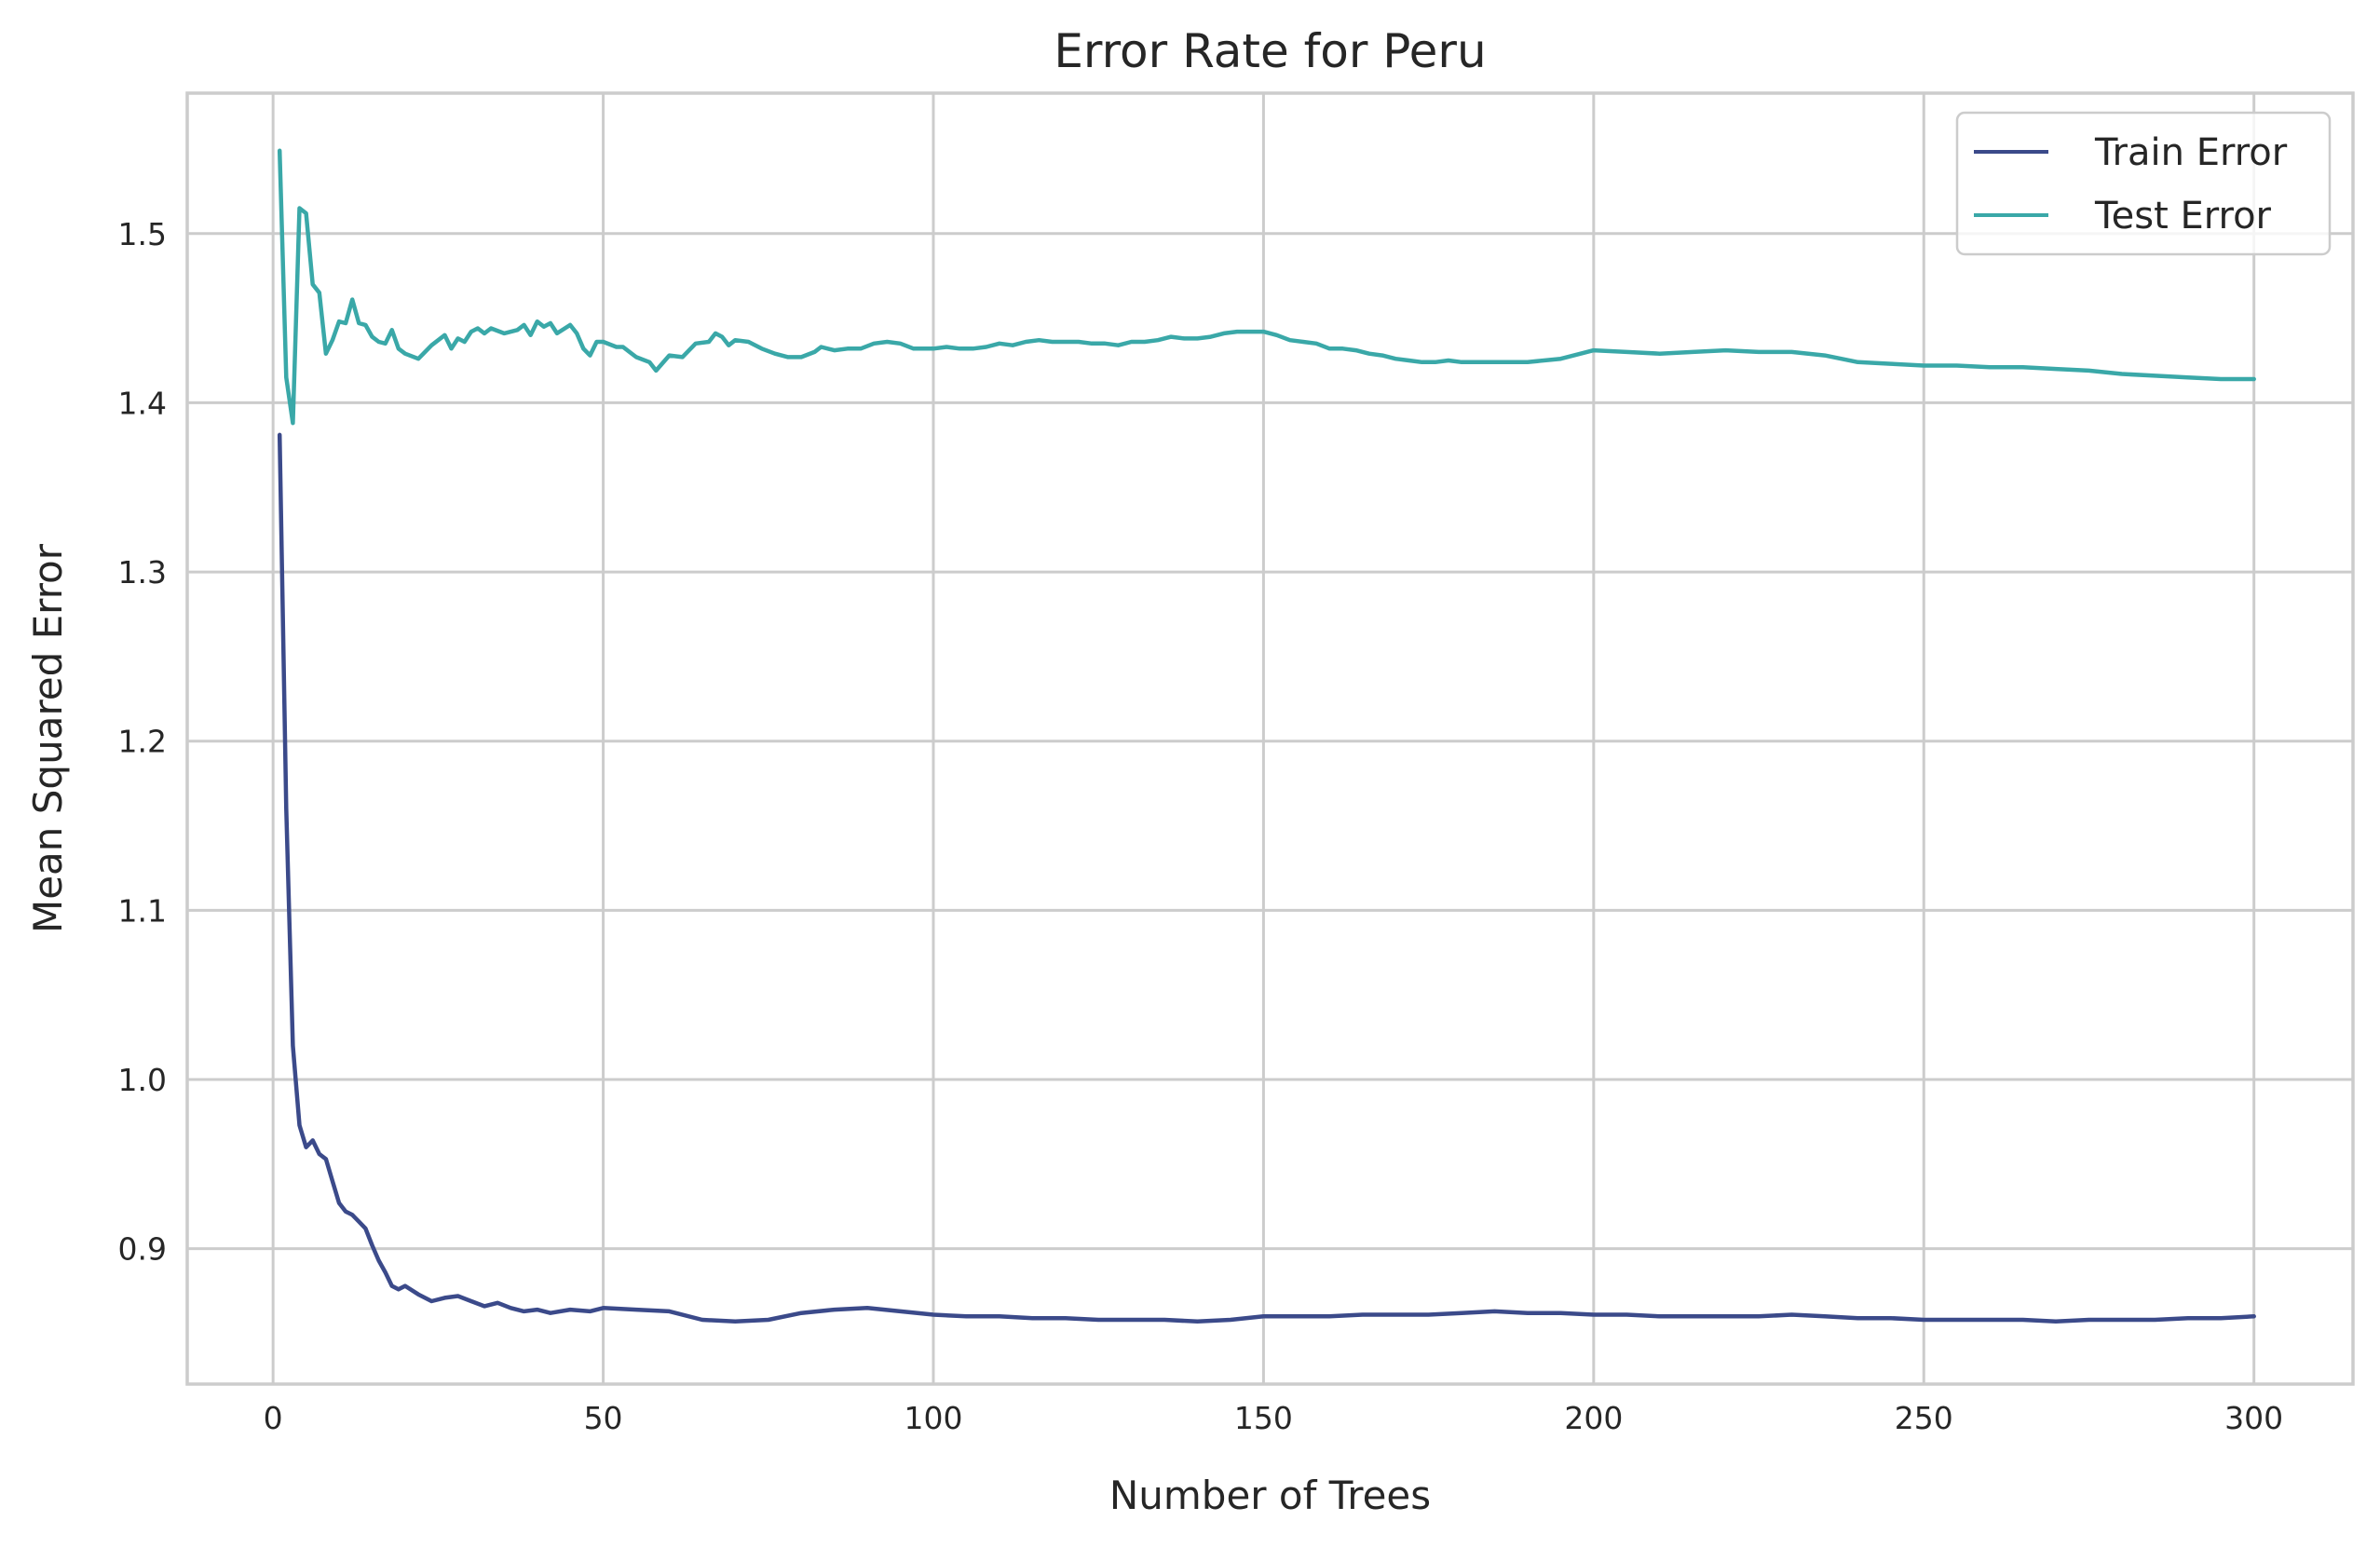  I want to click on x-tick-label: 150, so click(1263, 1418).